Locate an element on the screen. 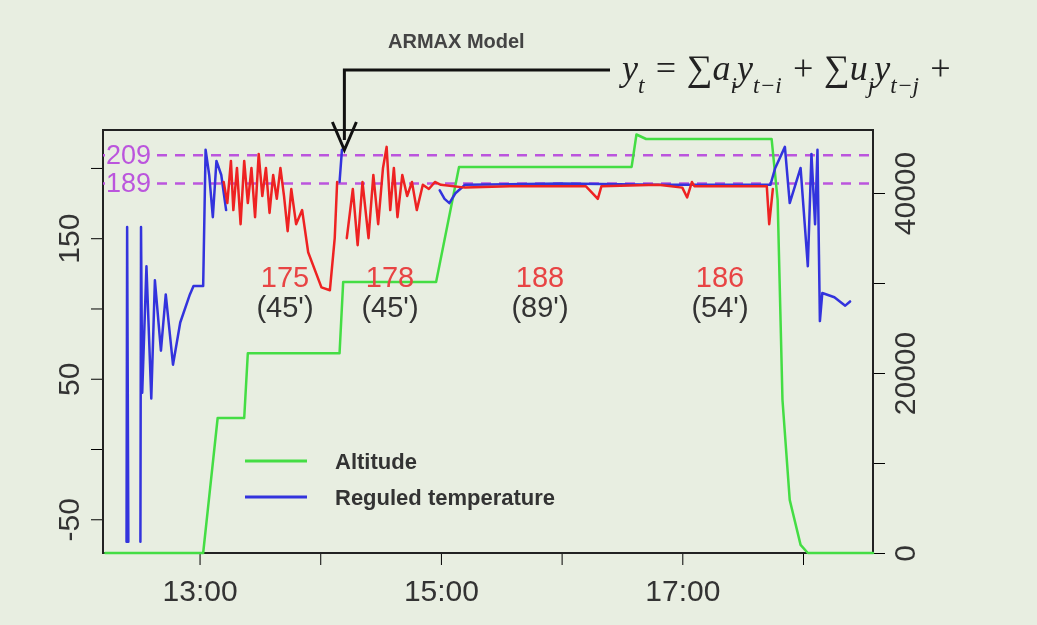 This screenshot has width=1037, height=625. annotation: 175 (45') is located at coordinates (285, 292).